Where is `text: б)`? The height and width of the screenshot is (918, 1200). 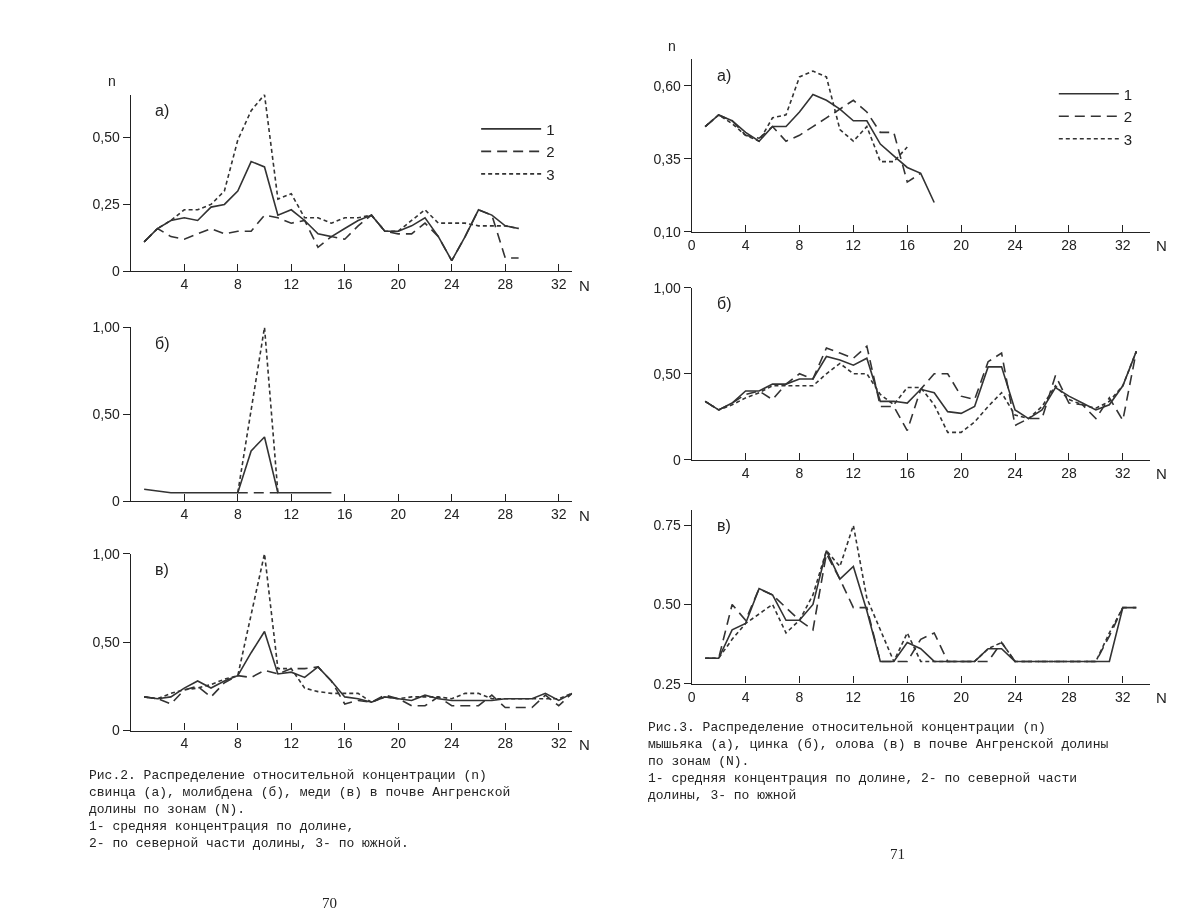 text: б) is located at coordinates (162, 343).